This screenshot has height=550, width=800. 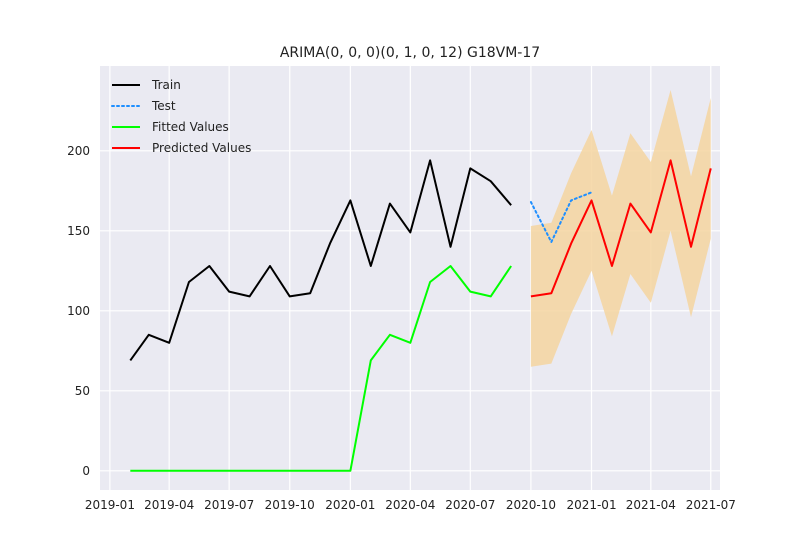 What do you see at coordinates (169, 505) in the screenshot?
I see `x-tick-label: 2019-04` at bounding box center [169, 505].